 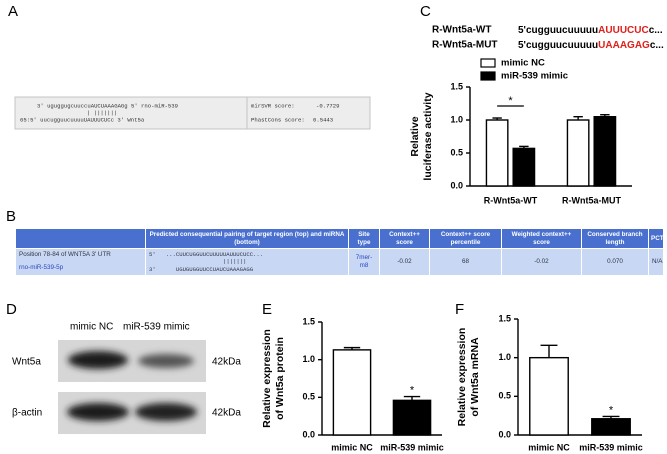 What do you see at coordinates (201, 269) in the screenshot?
I see `pairing-line: 3' UGUGUGGUUCCUAUCUAAAGAGG` at bounding box center [201, 269].